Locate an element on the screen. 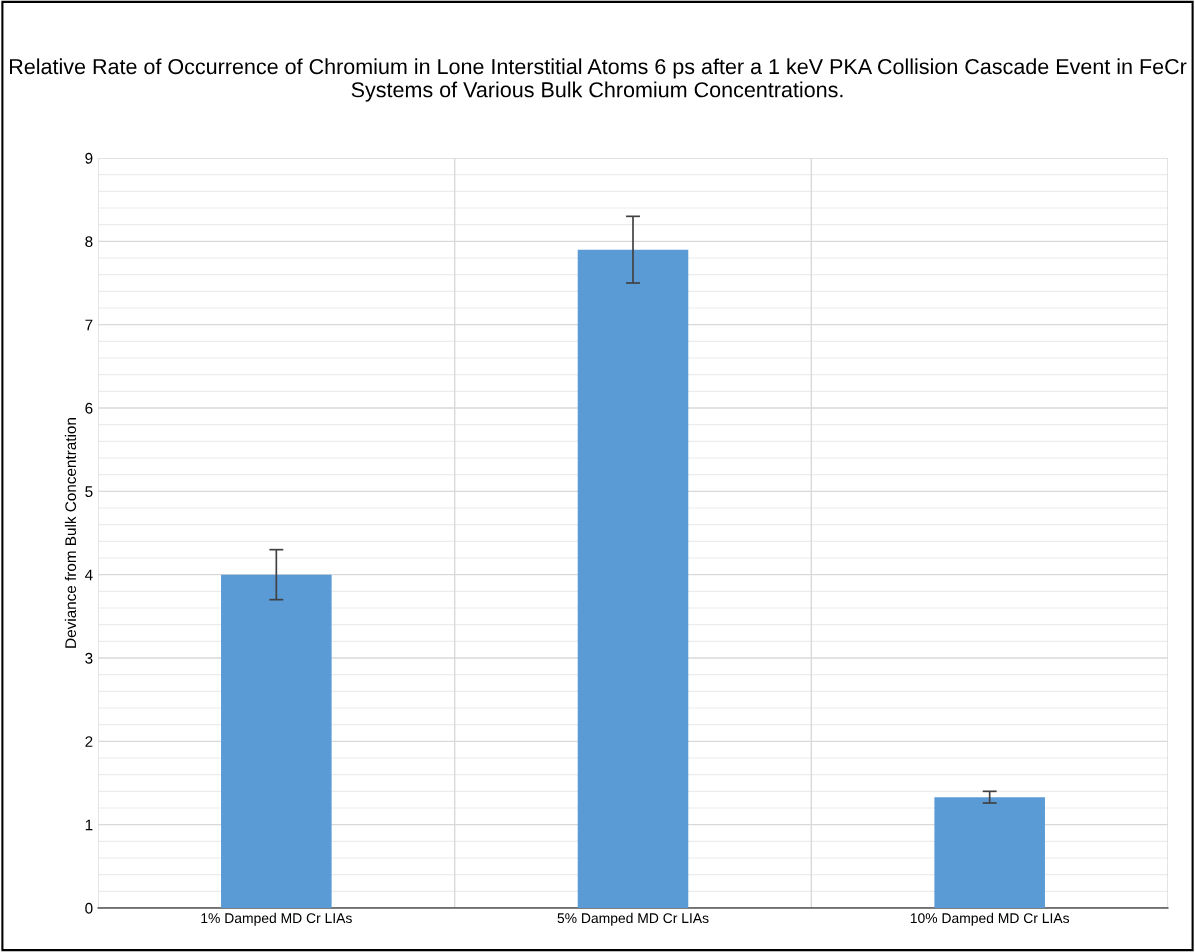 This screenshot has height=952, width=1195. y-tick-label: 9 is located at coordinates (89, 158).